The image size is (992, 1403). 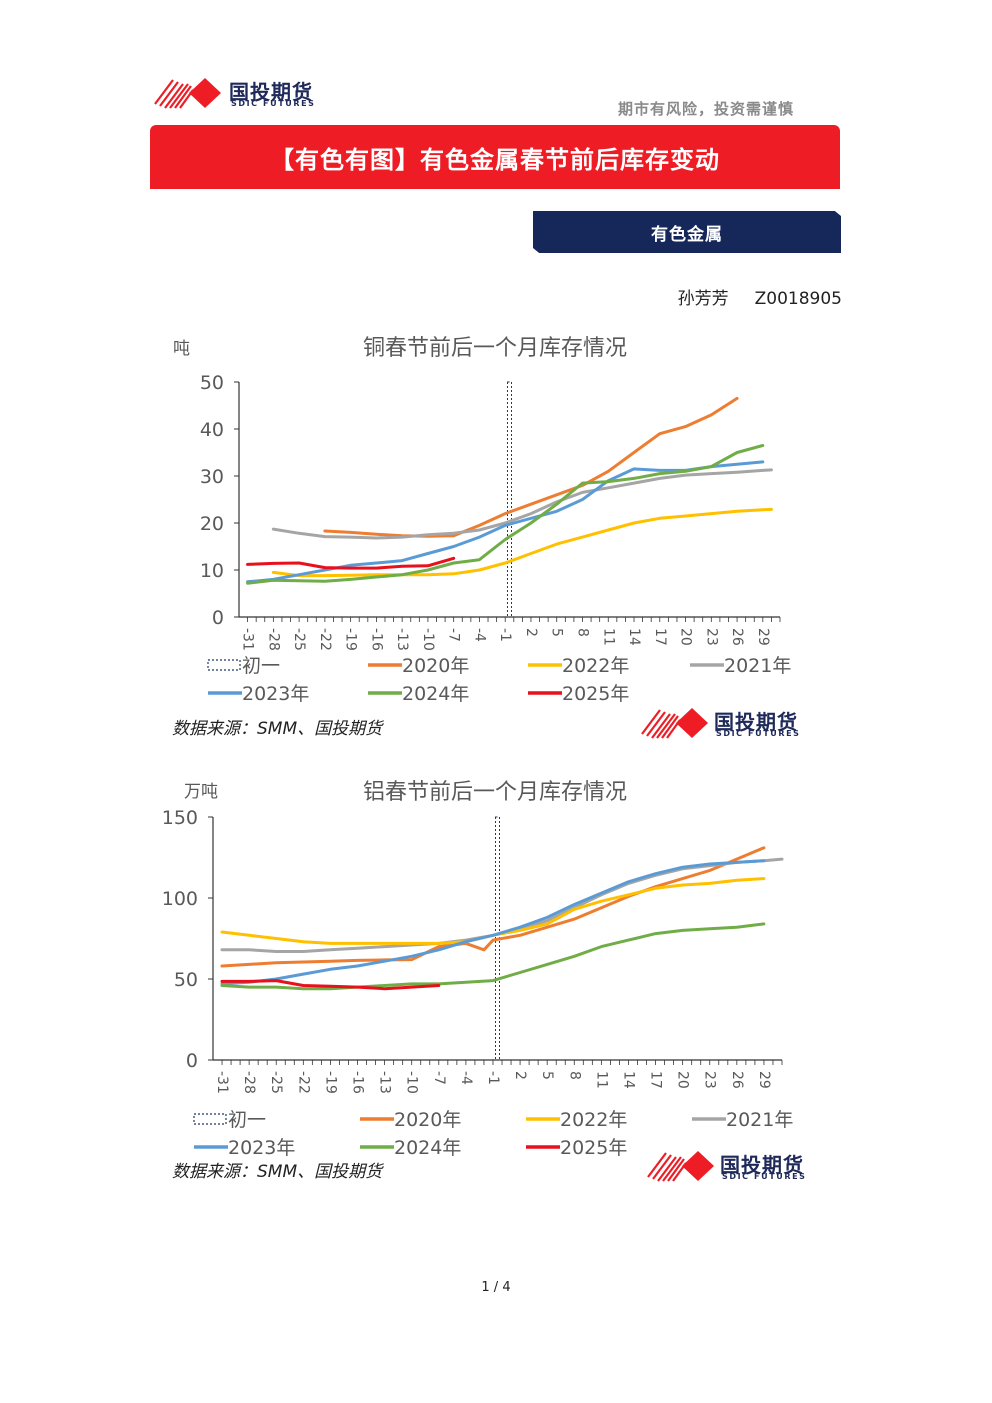 I want to click on copper-x-tick-label: 5, so click(x=557, y=632).